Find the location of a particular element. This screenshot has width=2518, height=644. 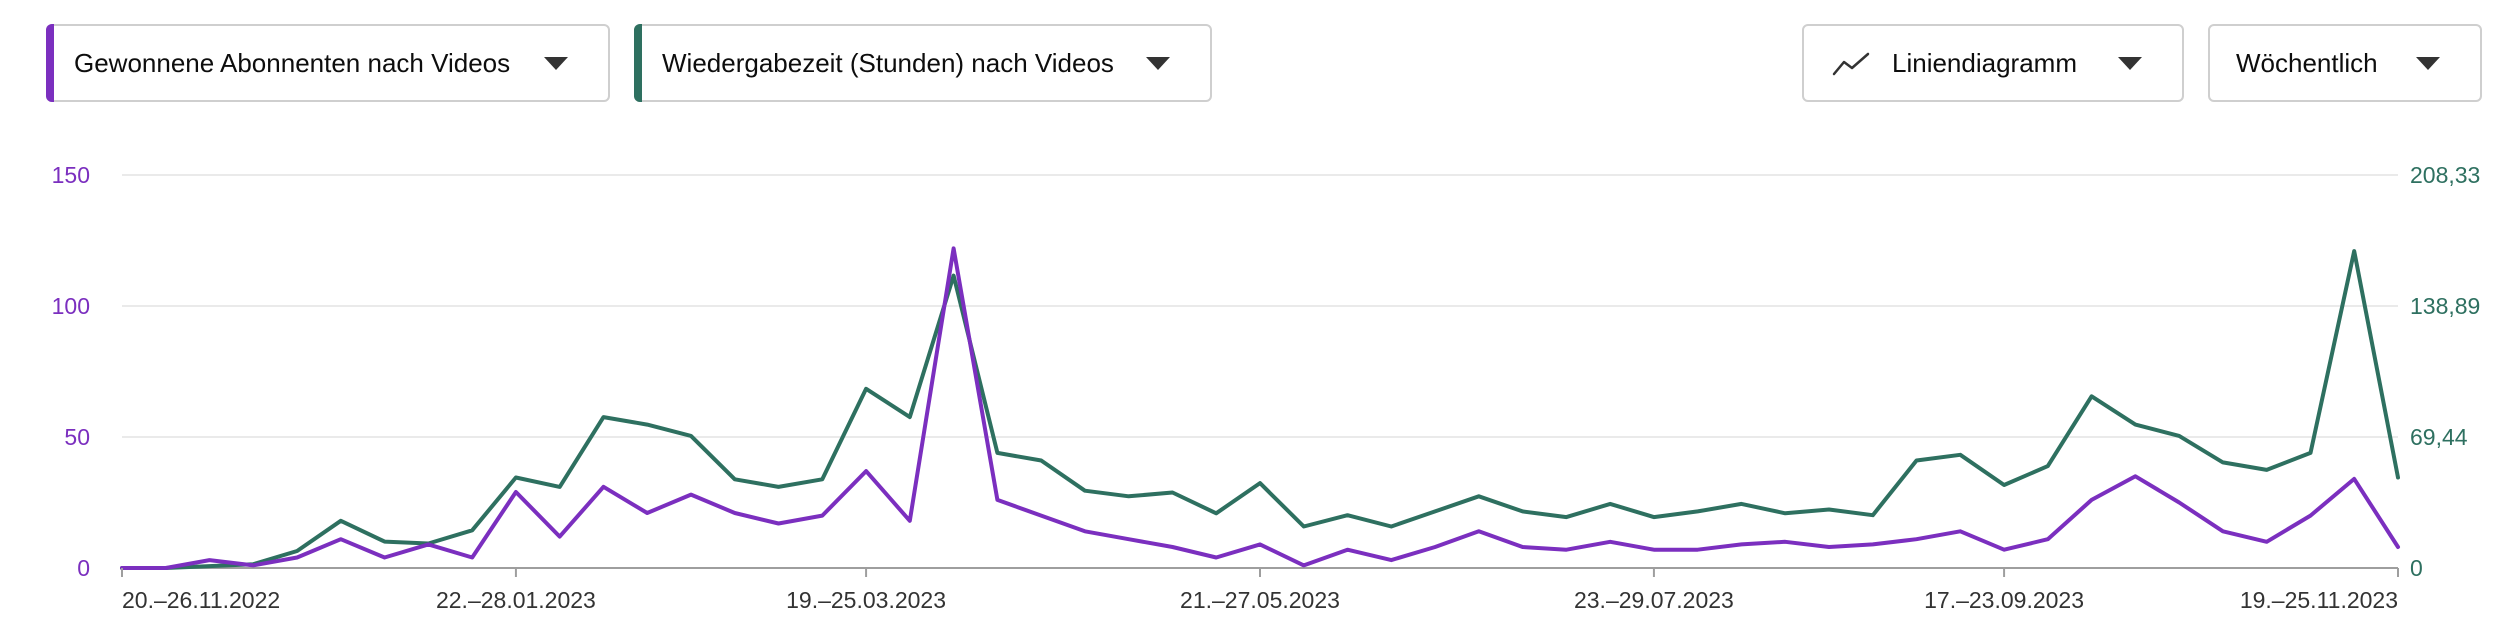

y-axis-left: 0 50 100 150 is located at coordinates (71, 371).